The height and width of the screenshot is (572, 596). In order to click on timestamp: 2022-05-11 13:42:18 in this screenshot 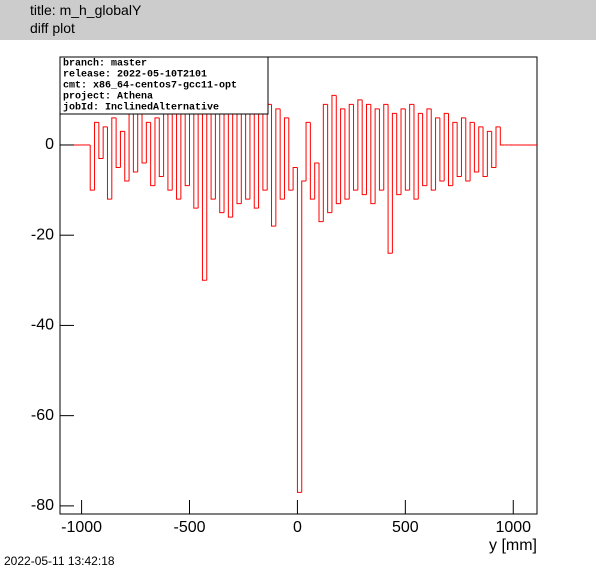, I will do `click(59, 561)`.